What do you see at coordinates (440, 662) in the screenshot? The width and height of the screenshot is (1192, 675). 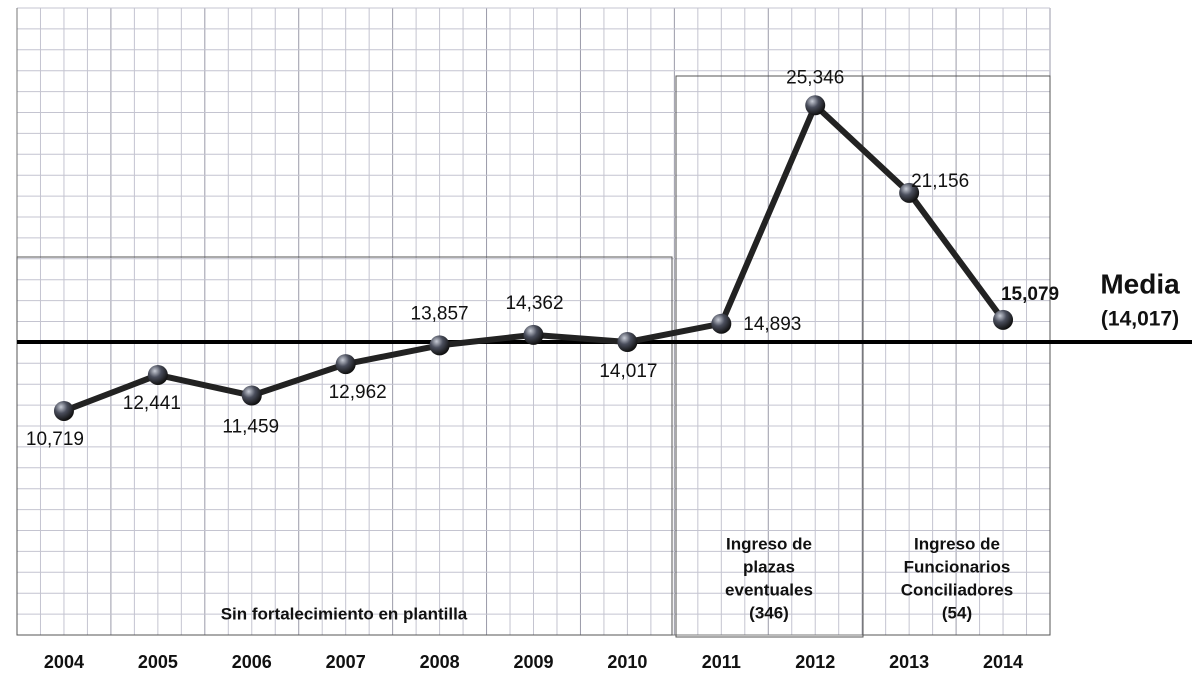 I see `x-tick-label: 2008` at bounding box center [440, 662].